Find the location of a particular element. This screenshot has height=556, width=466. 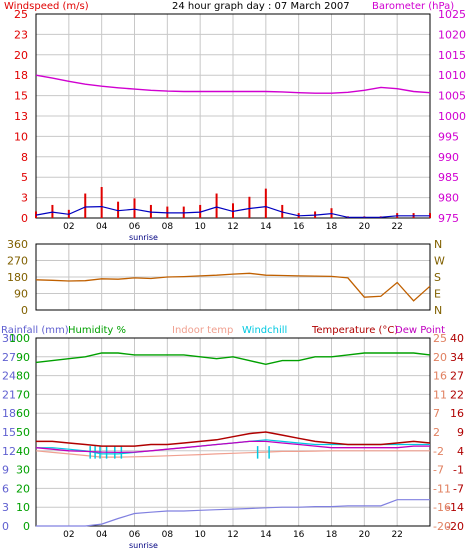

p1-x-tick-04: 04 is located at coordinates (102, 227).